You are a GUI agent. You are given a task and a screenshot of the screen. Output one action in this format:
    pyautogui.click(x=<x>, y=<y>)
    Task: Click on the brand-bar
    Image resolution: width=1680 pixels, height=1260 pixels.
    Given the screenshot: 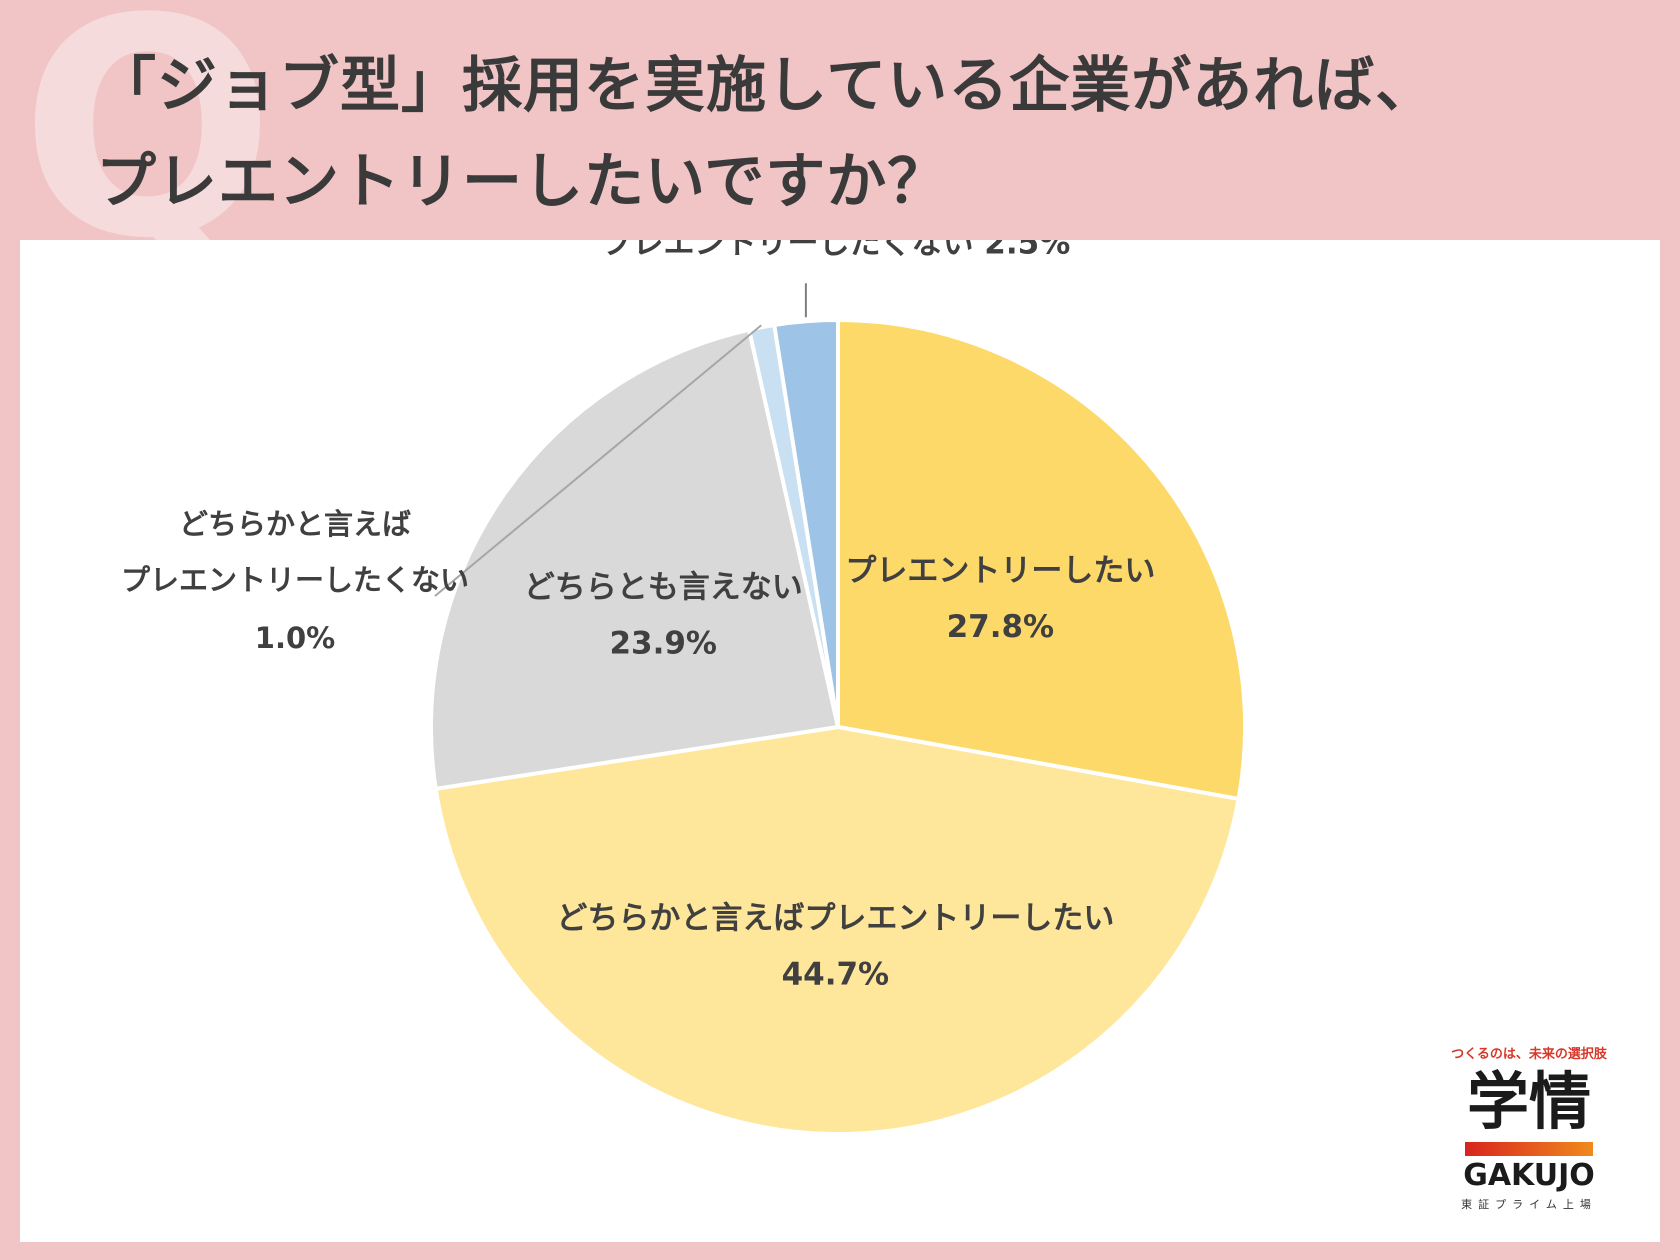 What is the action you would take?
    pyautogui.click(x=1529, y=1149)
    